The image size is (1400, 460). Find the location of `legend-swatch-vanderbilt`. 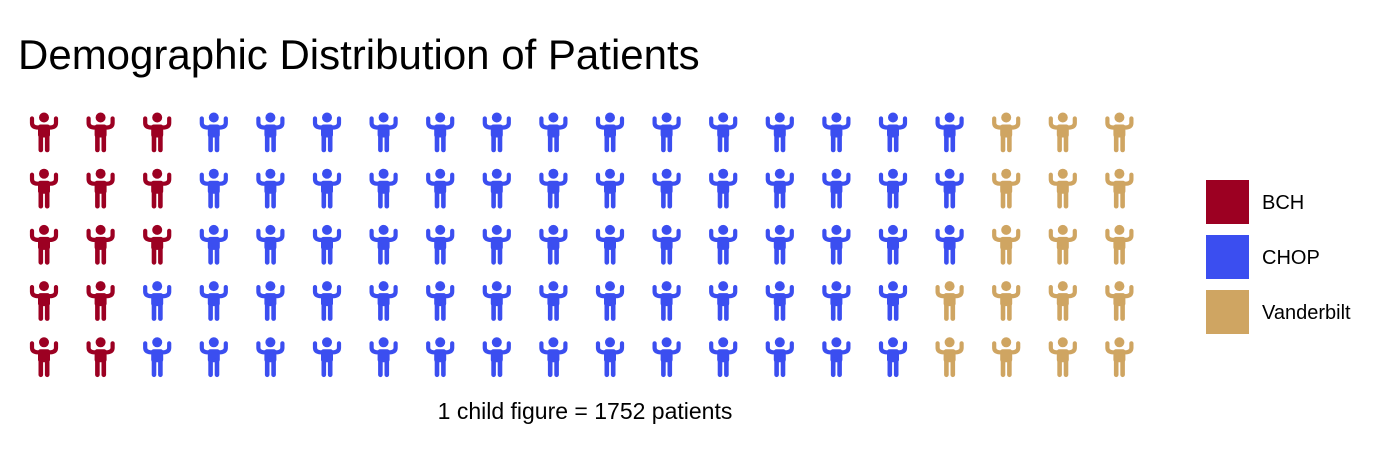

legend-swatch-vanderbilt is located at coordinates (1227, 312).